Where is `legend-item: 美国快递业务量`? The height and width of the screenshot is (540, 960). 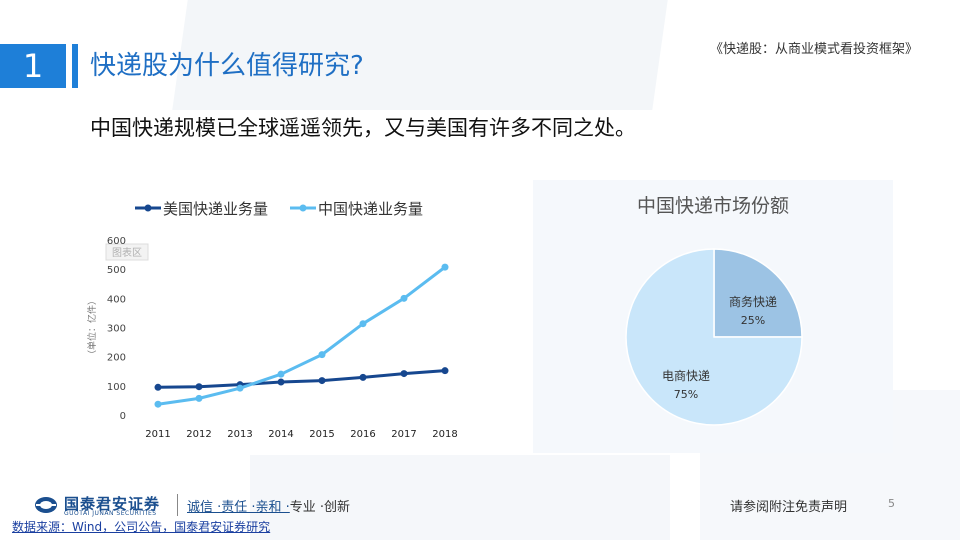 legend-item: 美国快递业务量 is located at coordinates (201, 209).